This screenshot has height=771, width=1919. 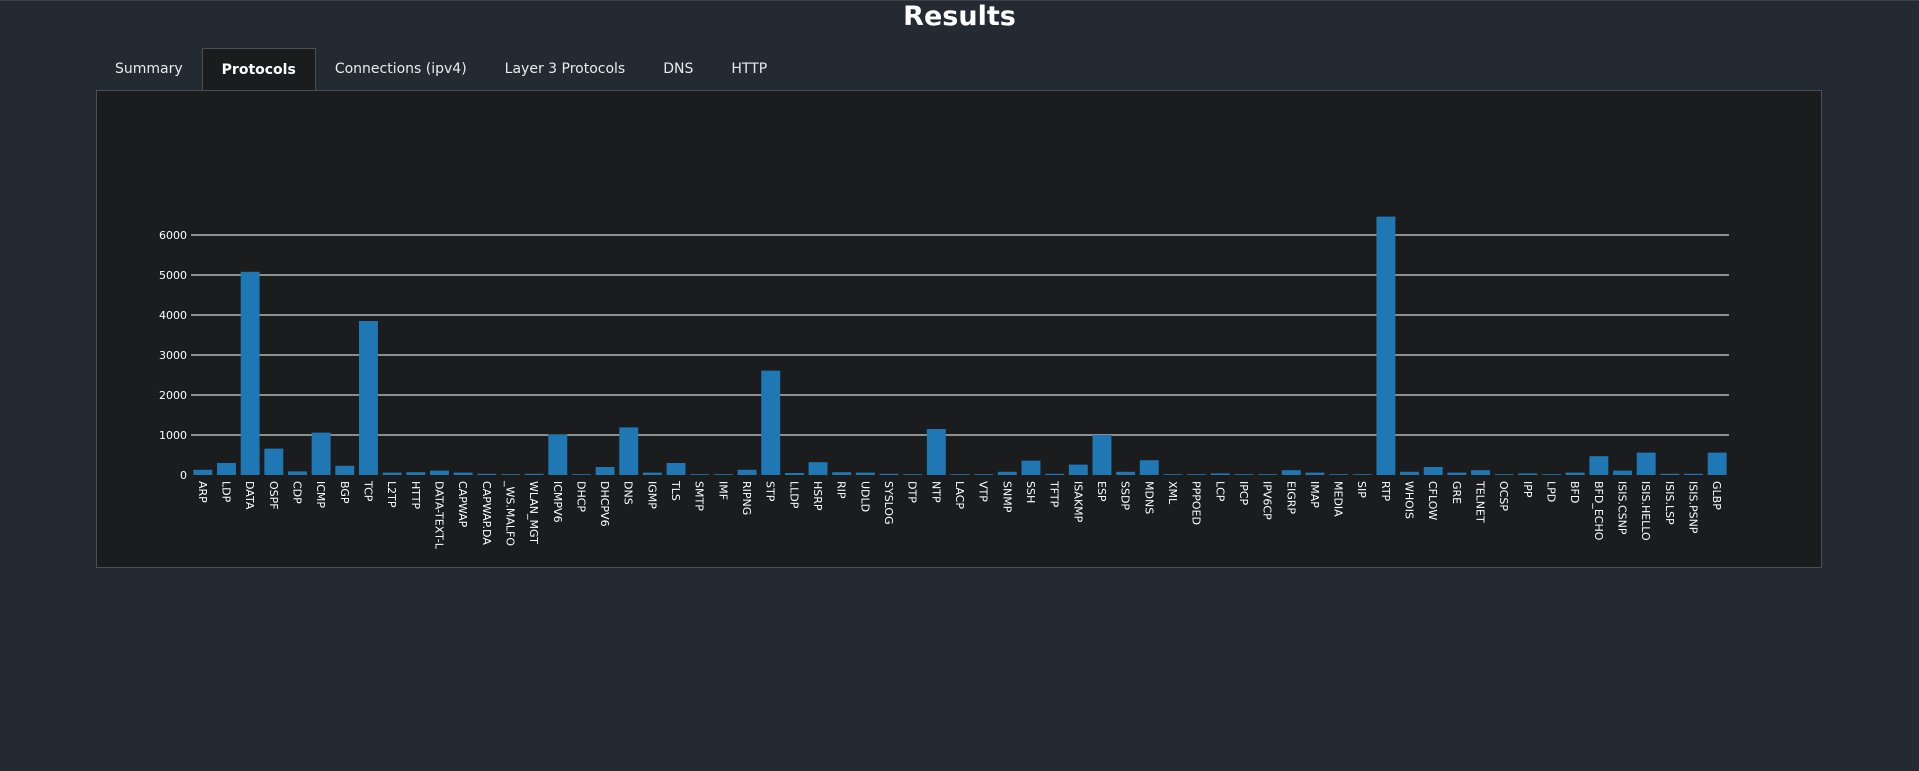 What do you see at coordinates (959, 16) in the screenshot?
I see `page-title: Results` at bounding box center [959, 16].